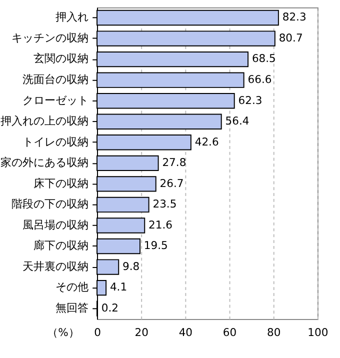 Image resolution: width=340 pixels, height=358 pixels. I want to click on x-tick-label: 80, so click(274, 333).